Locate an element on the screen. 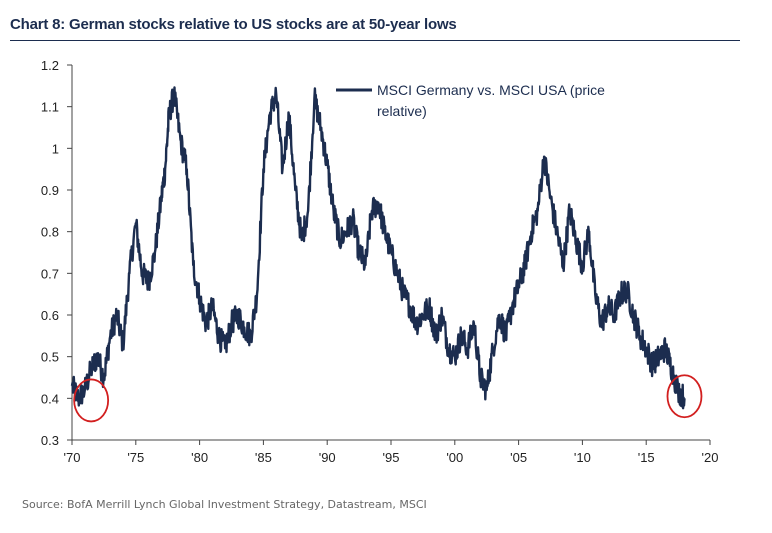 The width and height of the screenshot is (772, 533). x-tick-label: '00 is located at coordinates (454, 457).